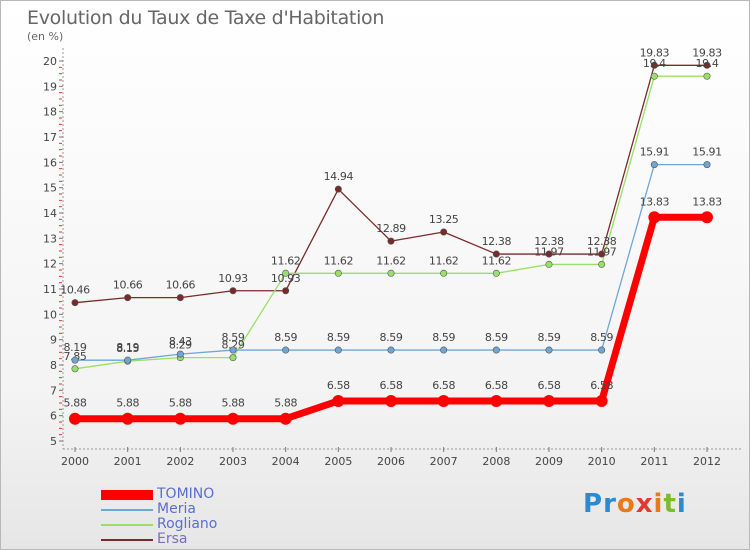 The width and height of the screenshot is (750, 550). Describe the element at coordinates (75, 461) in the screenshot. I see `x-tick-label: 2000` at that location.